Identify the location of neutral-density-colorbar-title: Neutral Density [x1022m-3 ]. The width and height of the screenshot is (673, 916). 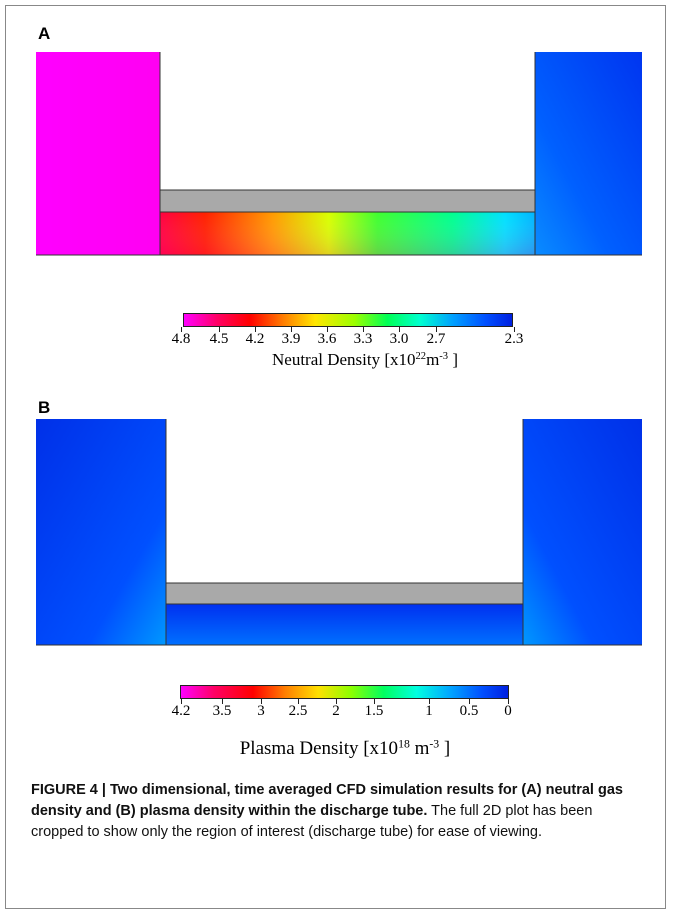
(365, 359).